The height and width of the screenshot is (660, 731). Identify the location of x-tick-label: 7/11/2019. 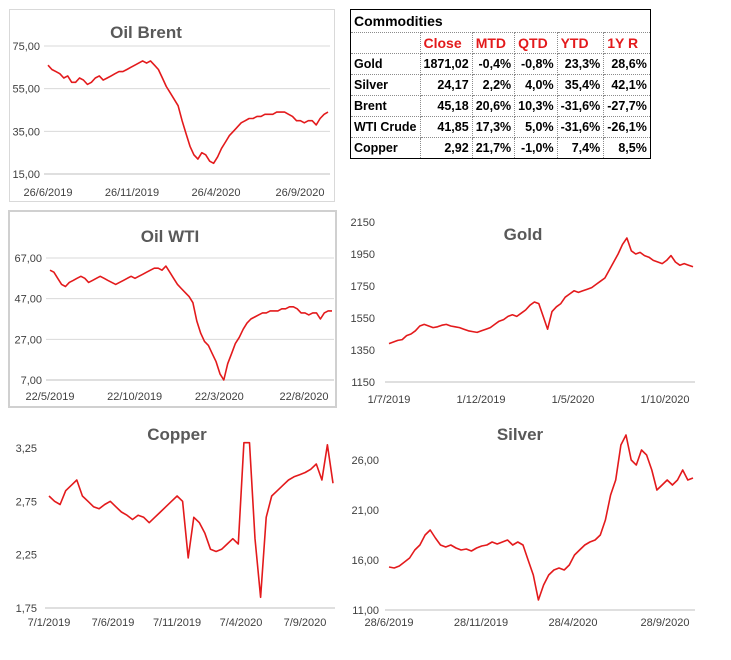
(177, 623).